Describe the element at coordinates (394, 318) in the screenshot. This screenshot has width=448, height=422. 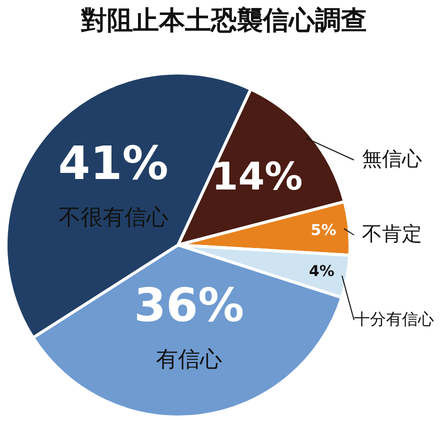
I see `slice-label: 十分有信心` at that location.